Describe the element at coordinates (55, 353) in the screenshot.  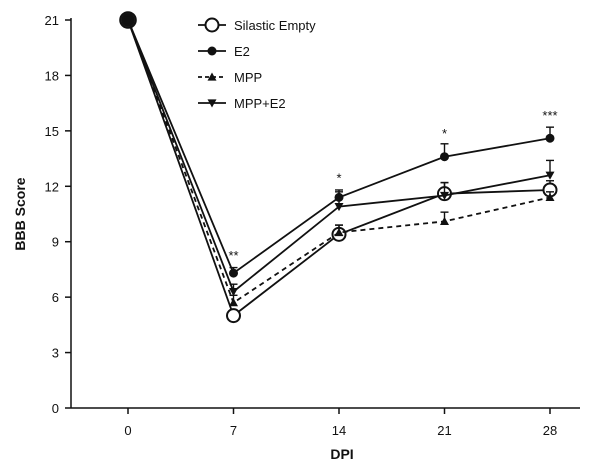
I see `y-tick-label: 3` at that location.